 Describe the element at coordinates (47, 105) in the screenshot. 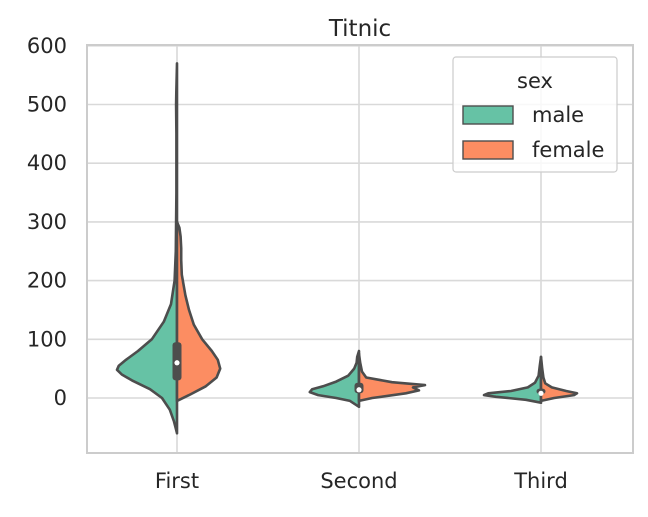

I see `y-tick-label: 500` at that location.